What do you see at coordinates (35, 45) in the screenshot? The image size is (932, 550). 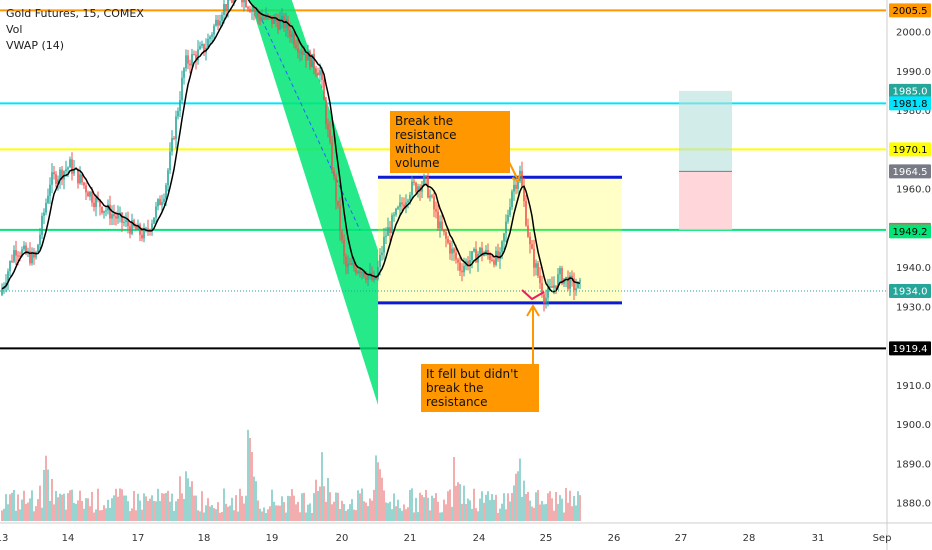 I see `legend-vwap: VWAP (14)` at bounding box center [35, 45].